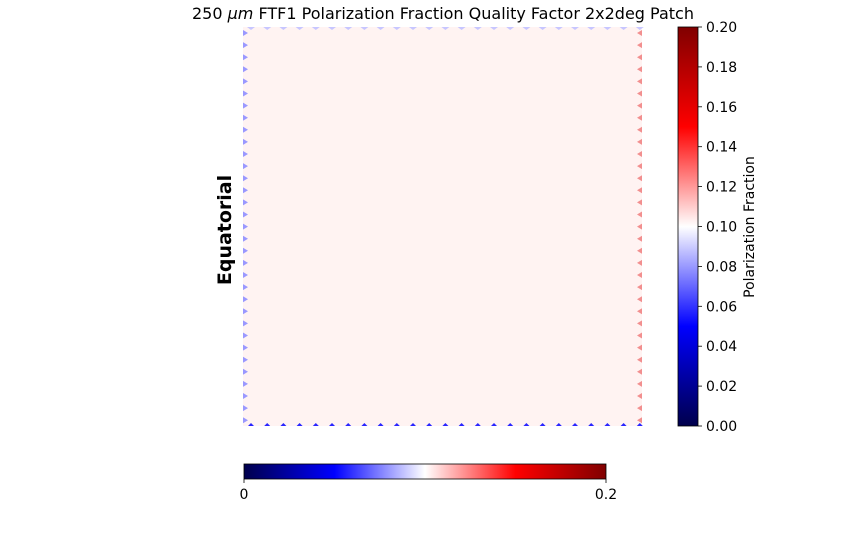  What do you see at coordinates (721, 307) in the screenshot?
I see `colorbar-tick-label: 0.06` at bounding box center [721, 307].